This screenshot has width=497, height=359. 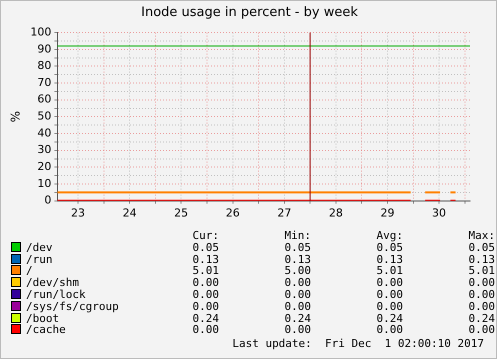 What do you see at coordinates (205, 235) in the screenshot?
I see `text: Cur:` at bounding box center [205, 235].